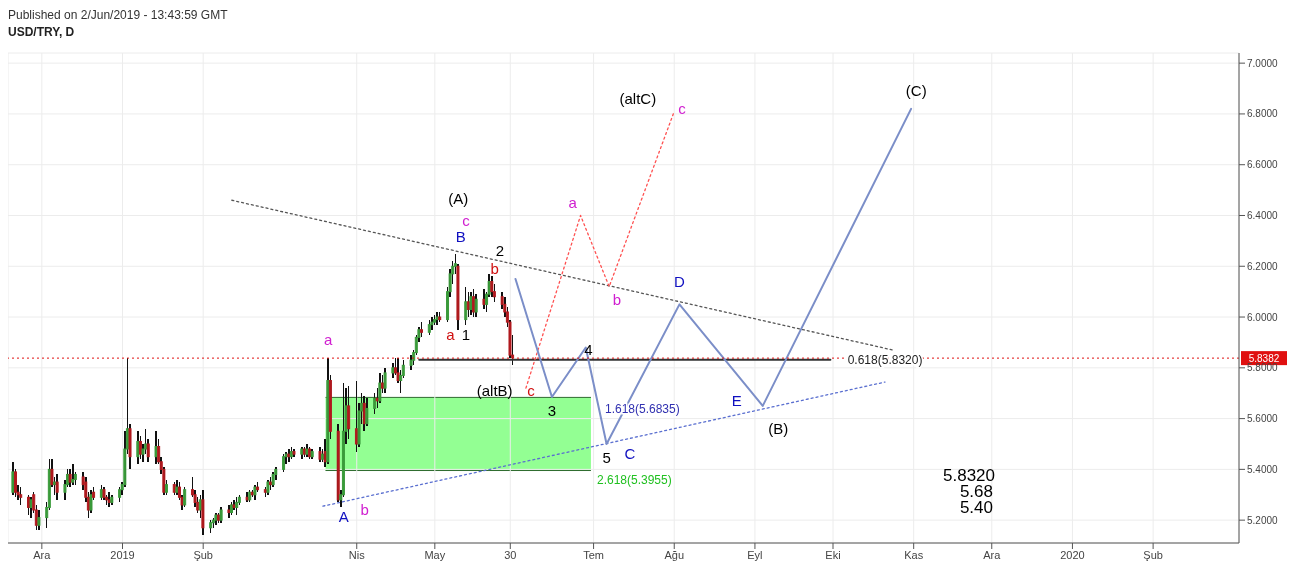  What do you see at coordinates (634, 479) in the screenshot?
I see `annotation: 2.618(5.3955)` at bounding box center [634, 479].